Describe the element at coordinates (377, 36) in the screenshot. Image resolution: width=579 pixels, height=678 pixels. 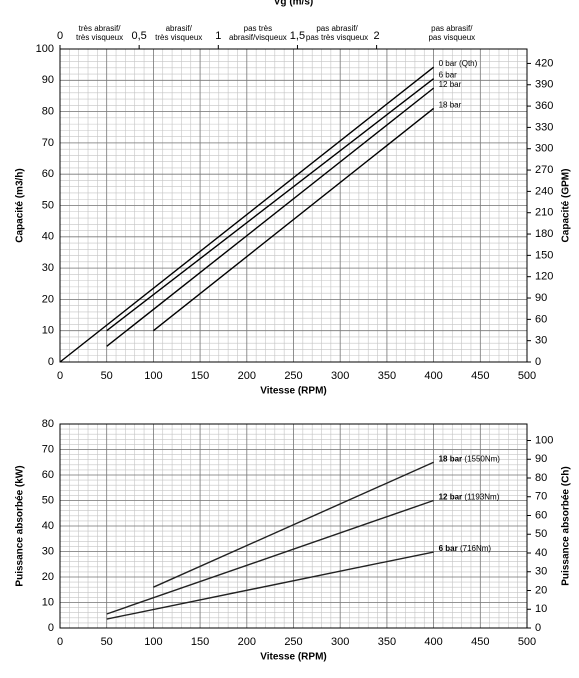
I see `x2-tick-label: 2` at that location.